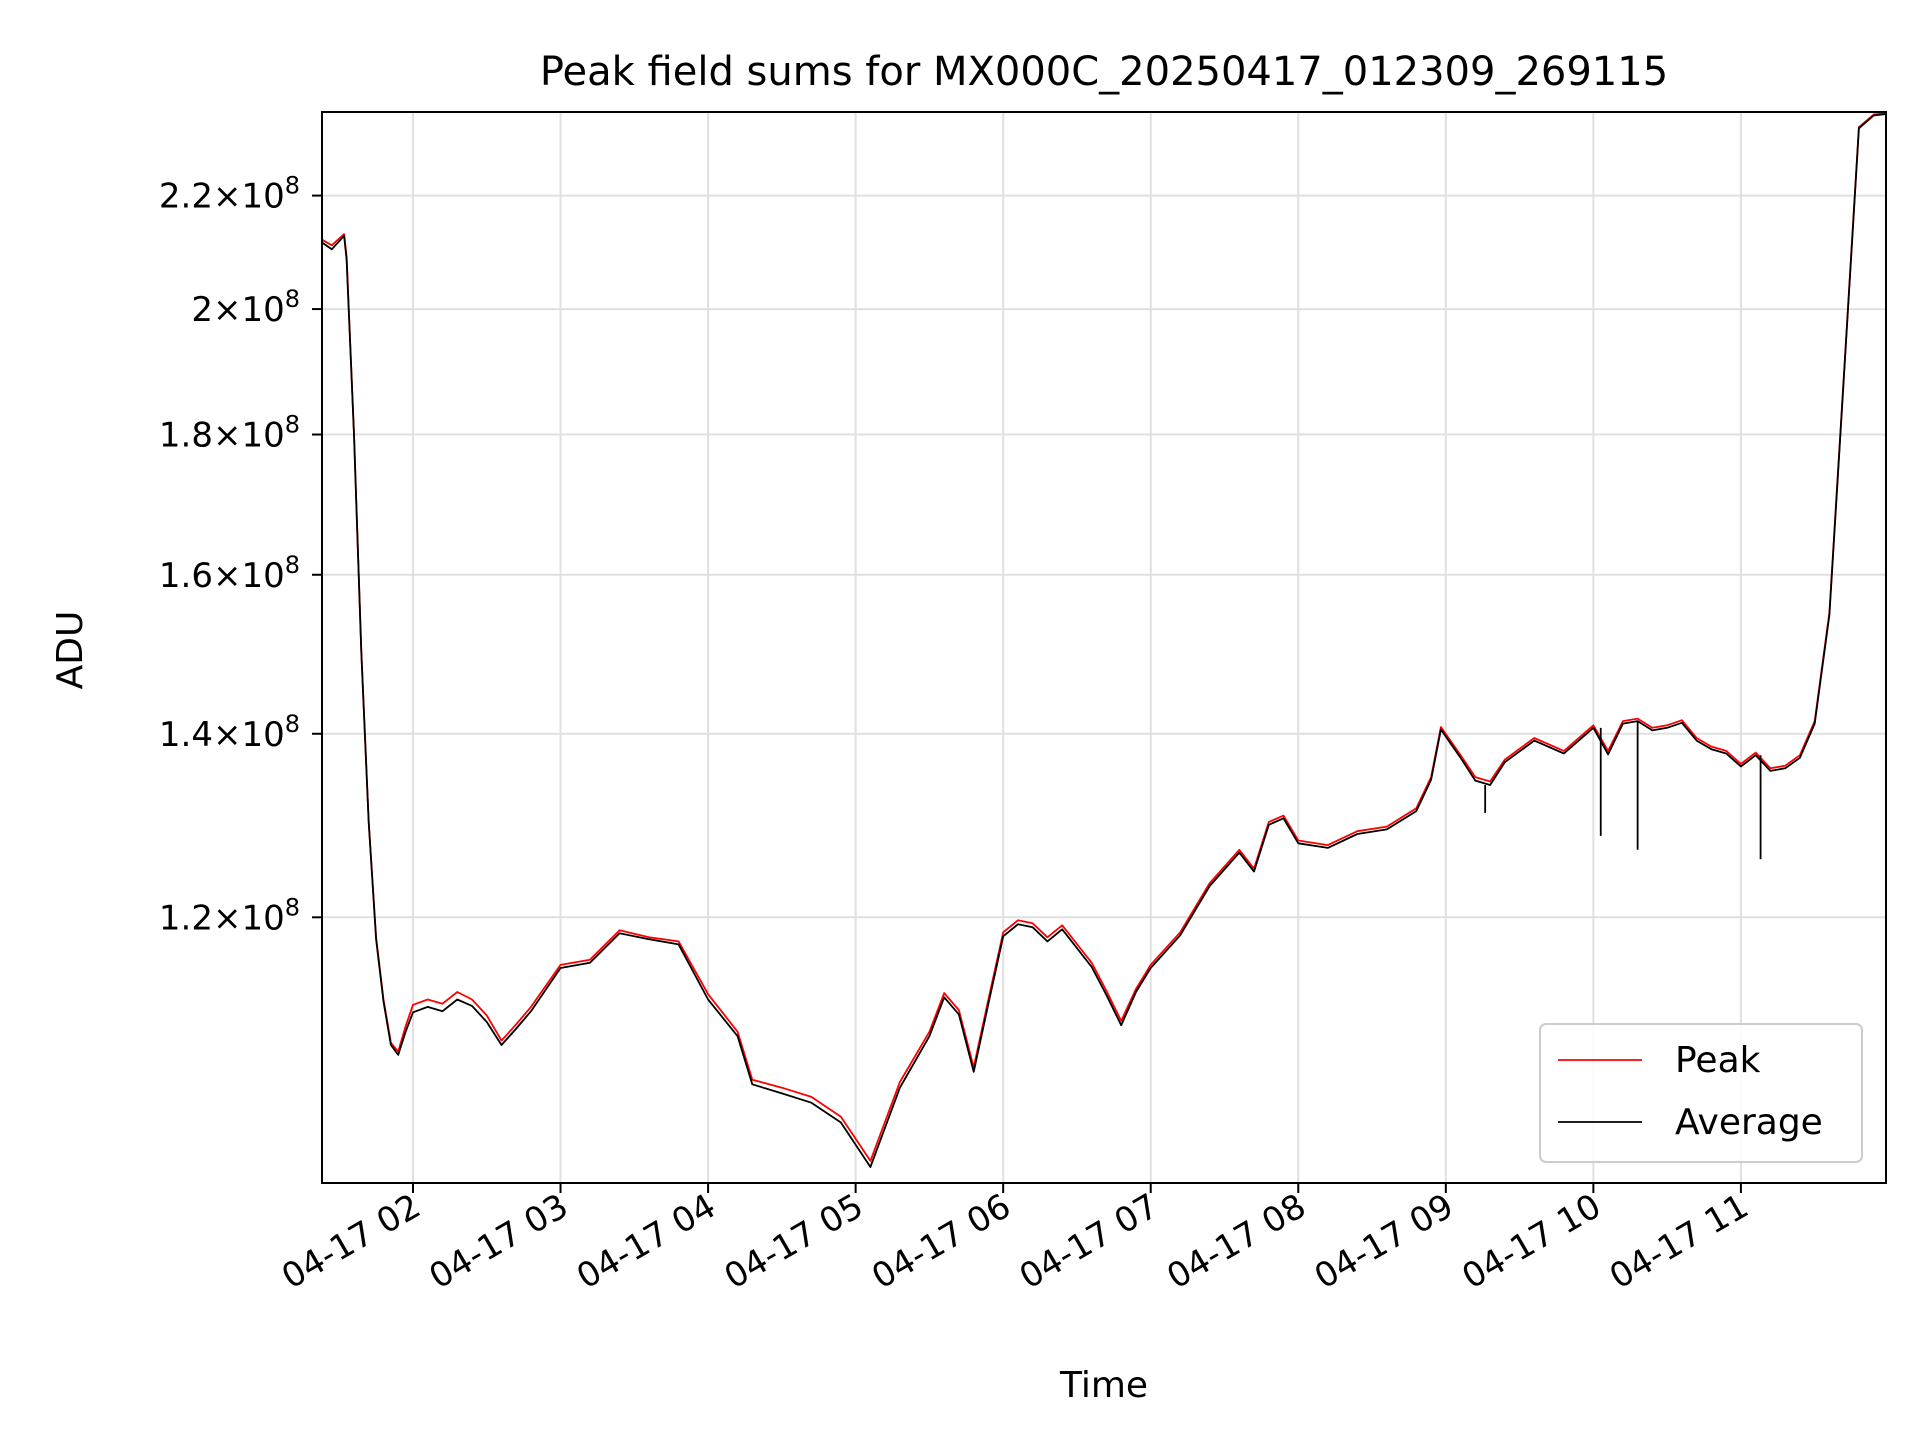 The image size is (1920, 1440). Describe the element at coordinates (245, 307) in the screenshot. I see `y-tick-label: 2×108` at that location.